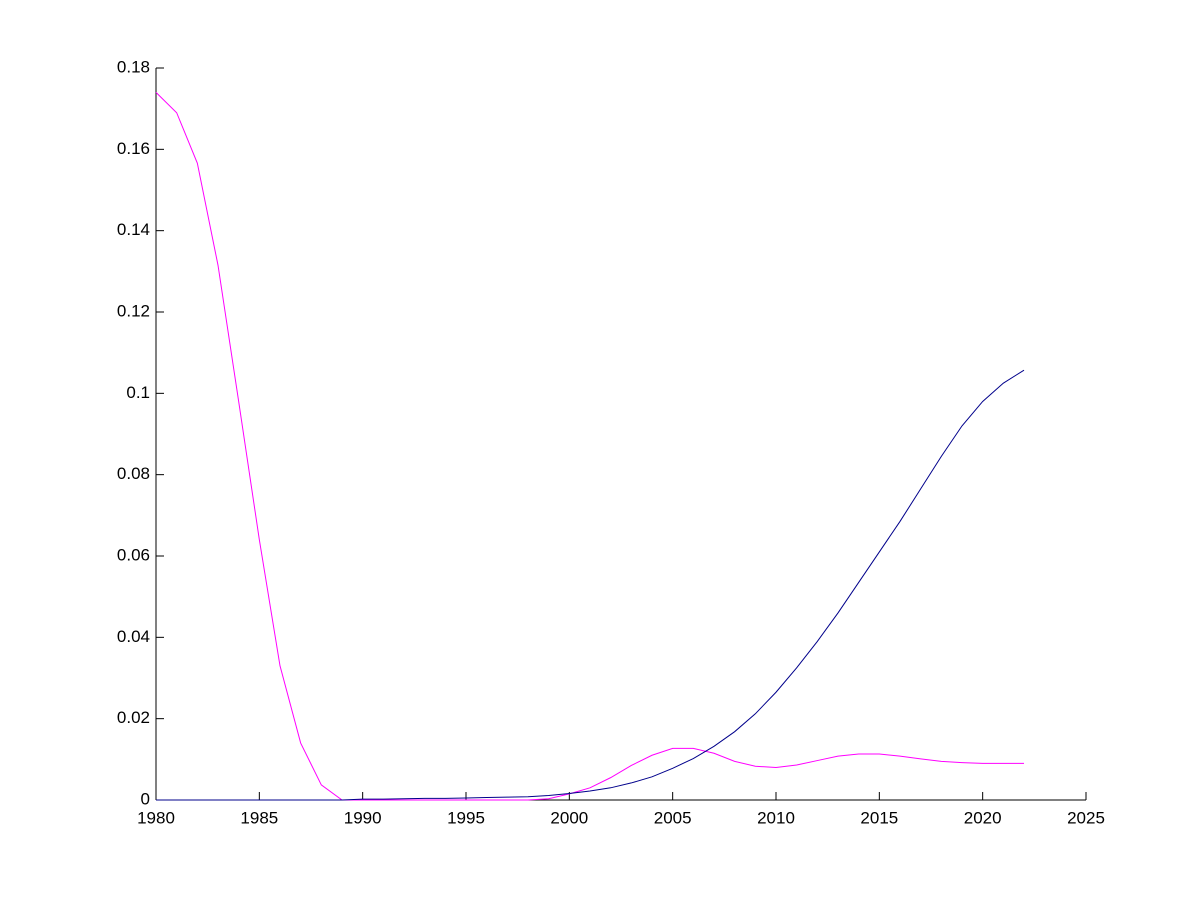 Image resolution: width=1200 pixels, height=900 pixels. Describe the element at coordinates (363, 817) in the screenshot. I see `x-tick-label: 1990` at that location.